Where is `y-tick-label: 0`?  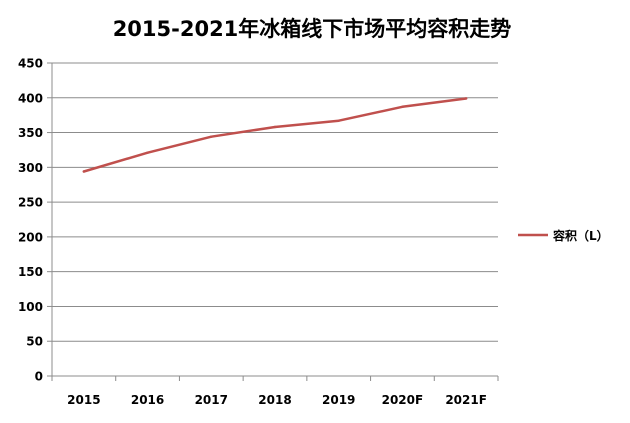
y-tick-label: 0 is located at coordinates (39, 377).